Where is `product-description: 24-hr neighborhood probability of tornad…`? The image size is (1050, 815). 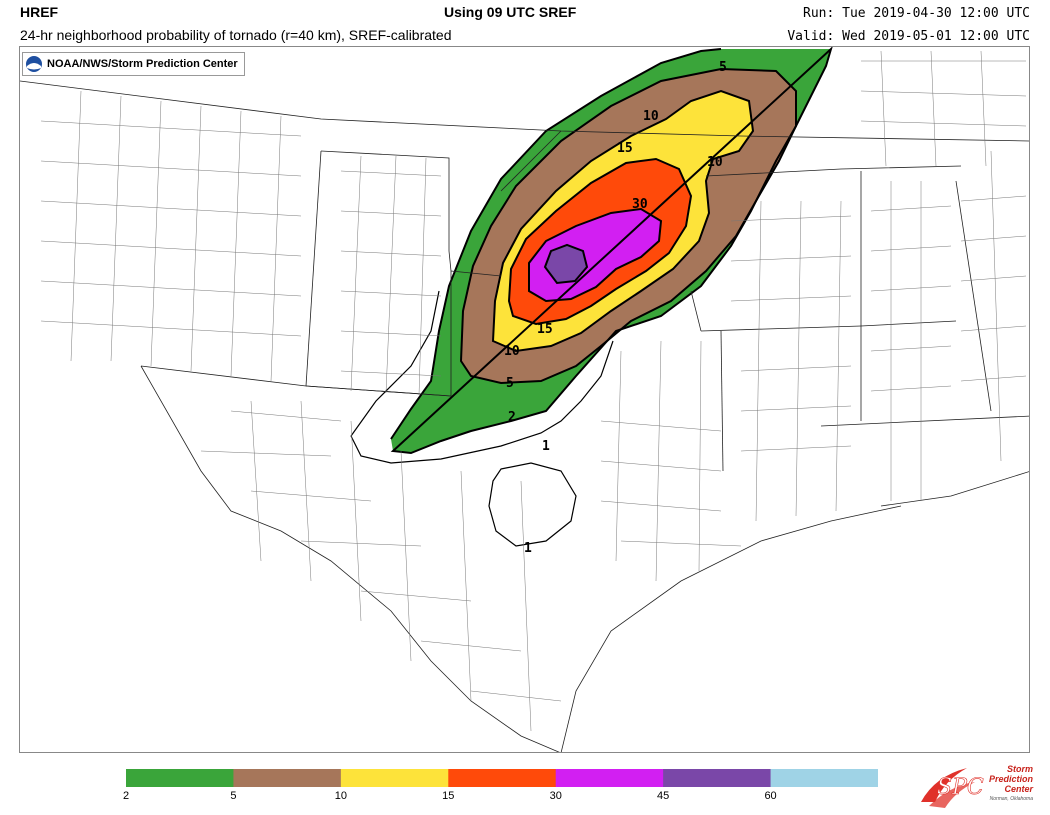
product-description: 24-hr neighborhood probability of tornad… is located at coordinates (236, 35).